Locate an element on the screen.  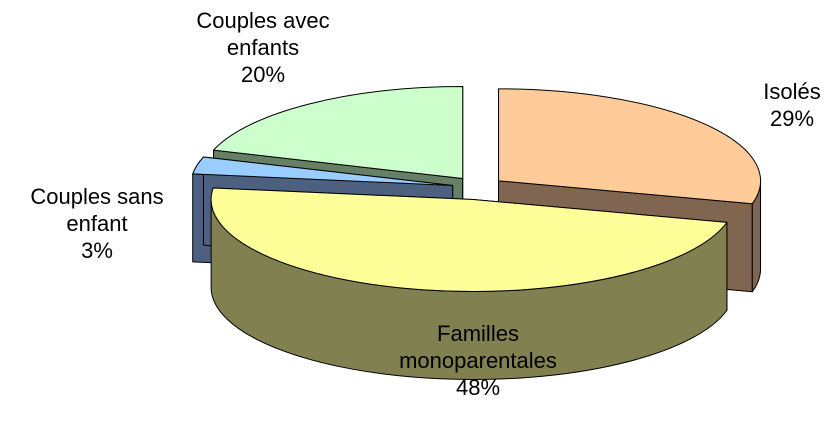
category-name: Couples sans enfant is located at coordinates (97, 210).